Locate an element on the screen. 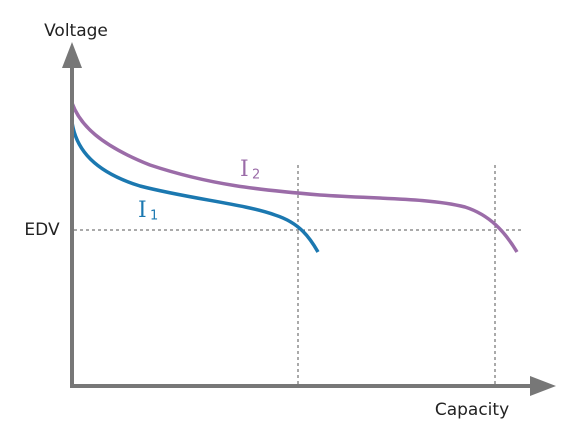  threshold-label: EDV is located at coordinates (42, 230).